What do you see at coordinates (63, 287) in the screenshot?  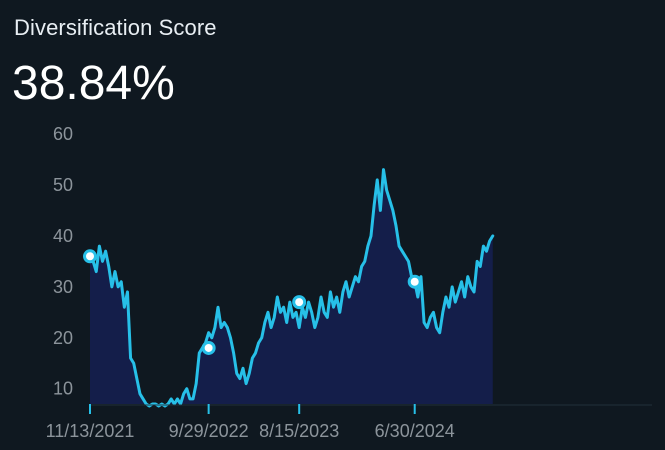 I see `y-tick-label: 30` at bounding box center [63, 287].